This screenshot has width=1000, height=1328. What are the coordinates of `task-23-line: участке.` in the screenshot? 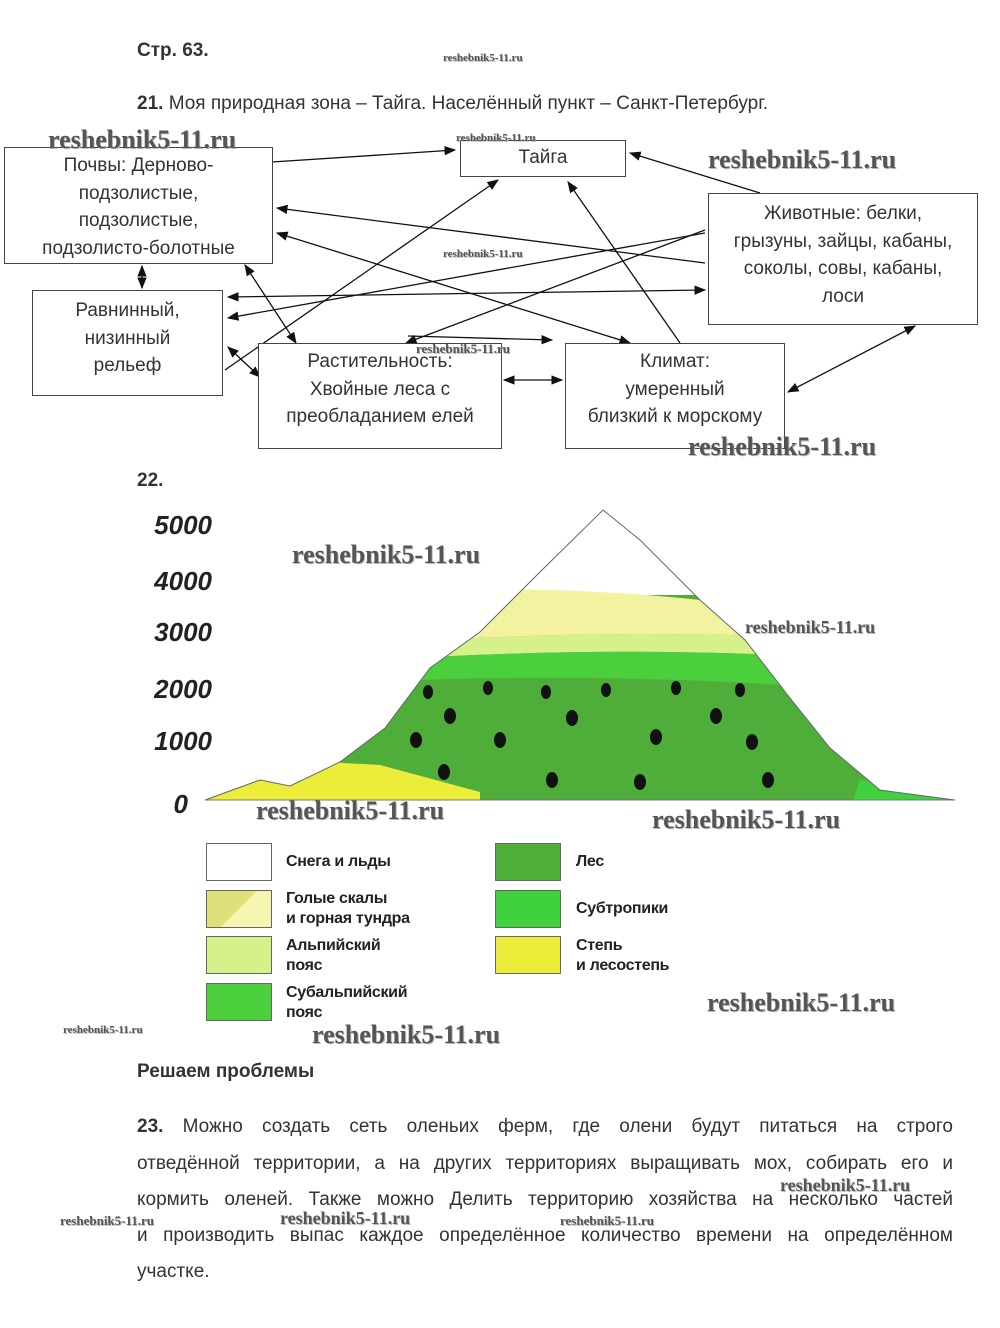 It's located at (173, 1271).